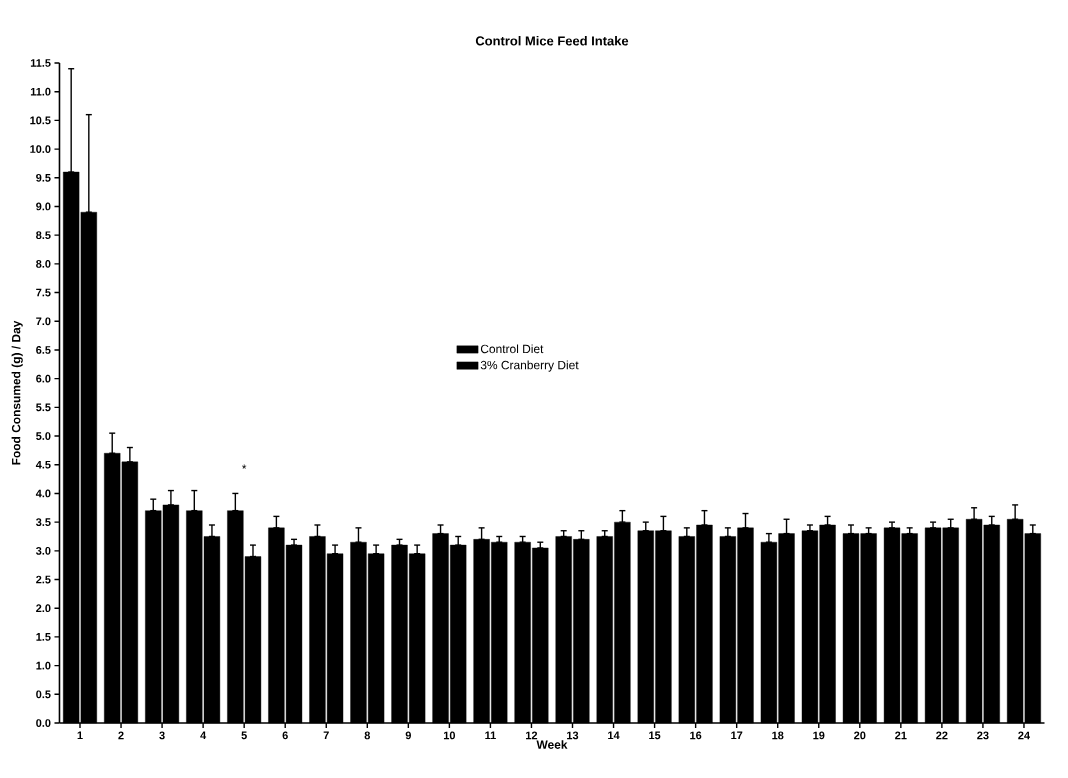 The image size is (1068, 778). I want to click on y-tick-label: 5.0, so click(43, 436).